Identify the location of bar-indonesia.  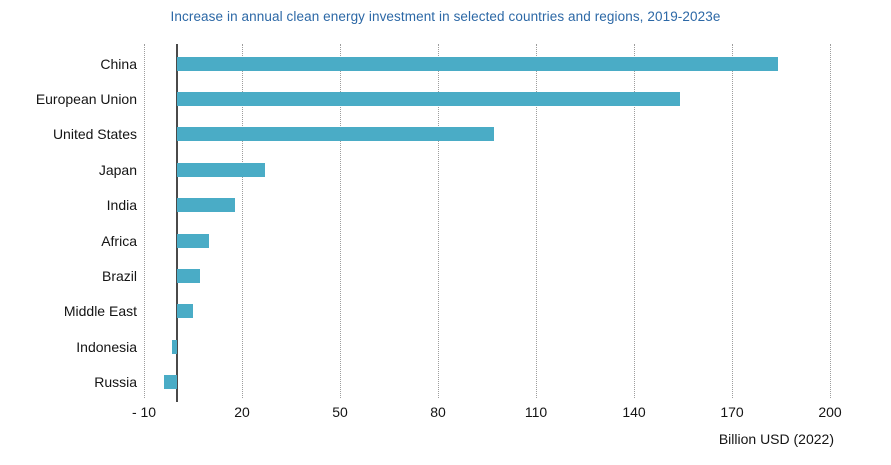
(174, 346).